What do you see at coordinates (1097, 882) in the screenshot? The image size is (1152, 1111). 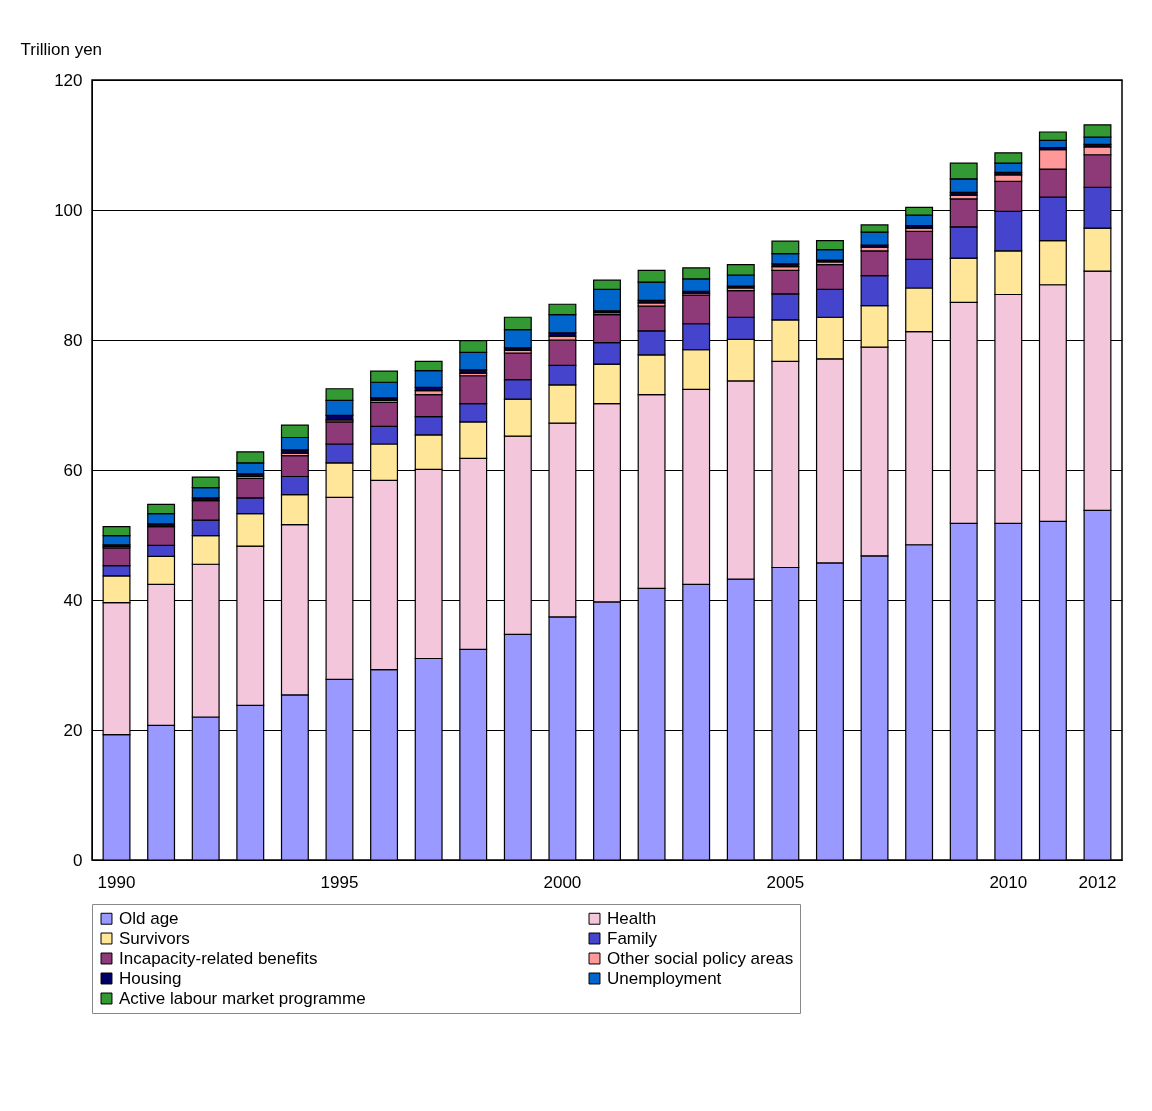 I see `x-tick-label: 2012` at bounding box center [1097, 882].